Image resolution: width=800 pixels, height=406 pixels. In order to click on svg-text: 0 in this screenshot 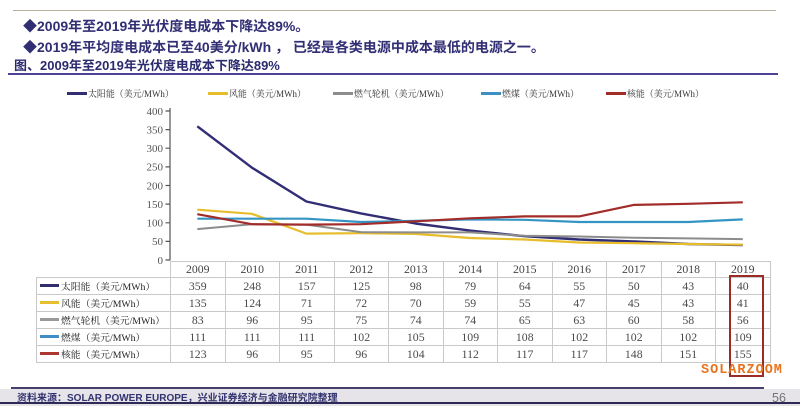, I will do `click(161, 261)`.